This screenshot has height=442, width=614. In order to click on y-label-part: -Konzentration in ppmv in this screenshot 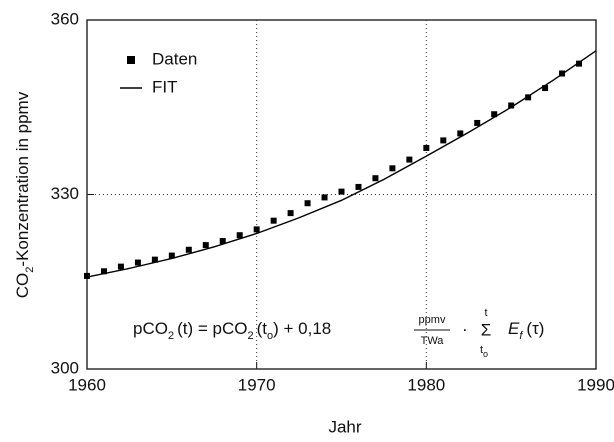, I will do `click(22, 178)`.